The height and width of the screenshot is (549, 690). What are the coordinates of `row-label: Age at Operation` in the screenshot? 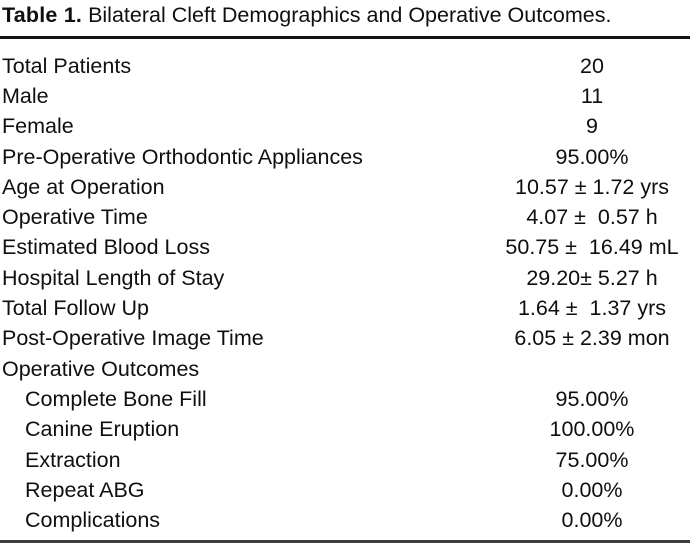 It's located at (83, 186).